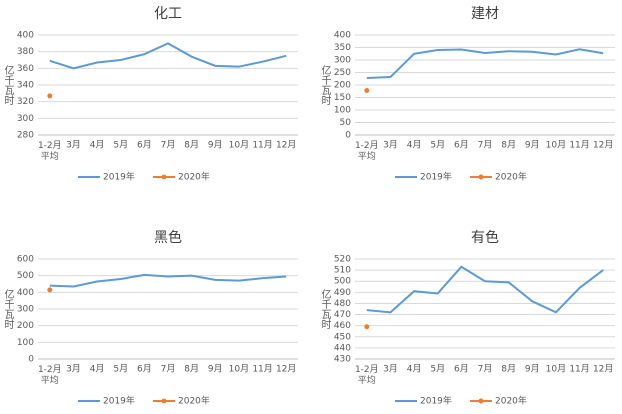  I want to click on y-tick-label: 600, so click(25, 260).